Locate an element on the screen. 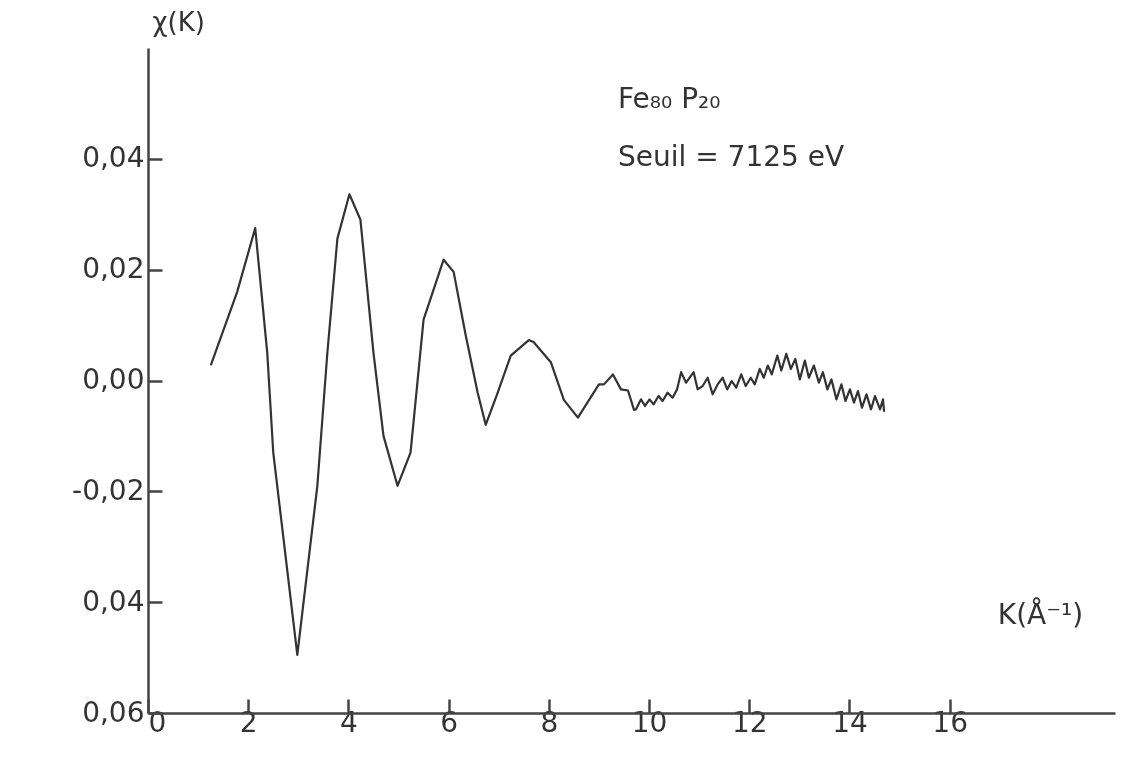  y-tick-label: 0,06 is located at coordinates (113, 712).